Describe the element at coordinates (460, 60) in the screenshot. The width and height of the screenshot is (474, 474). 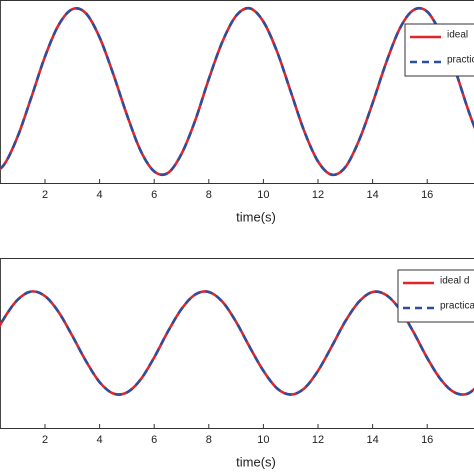
I see `legend-label: practic` at that location.